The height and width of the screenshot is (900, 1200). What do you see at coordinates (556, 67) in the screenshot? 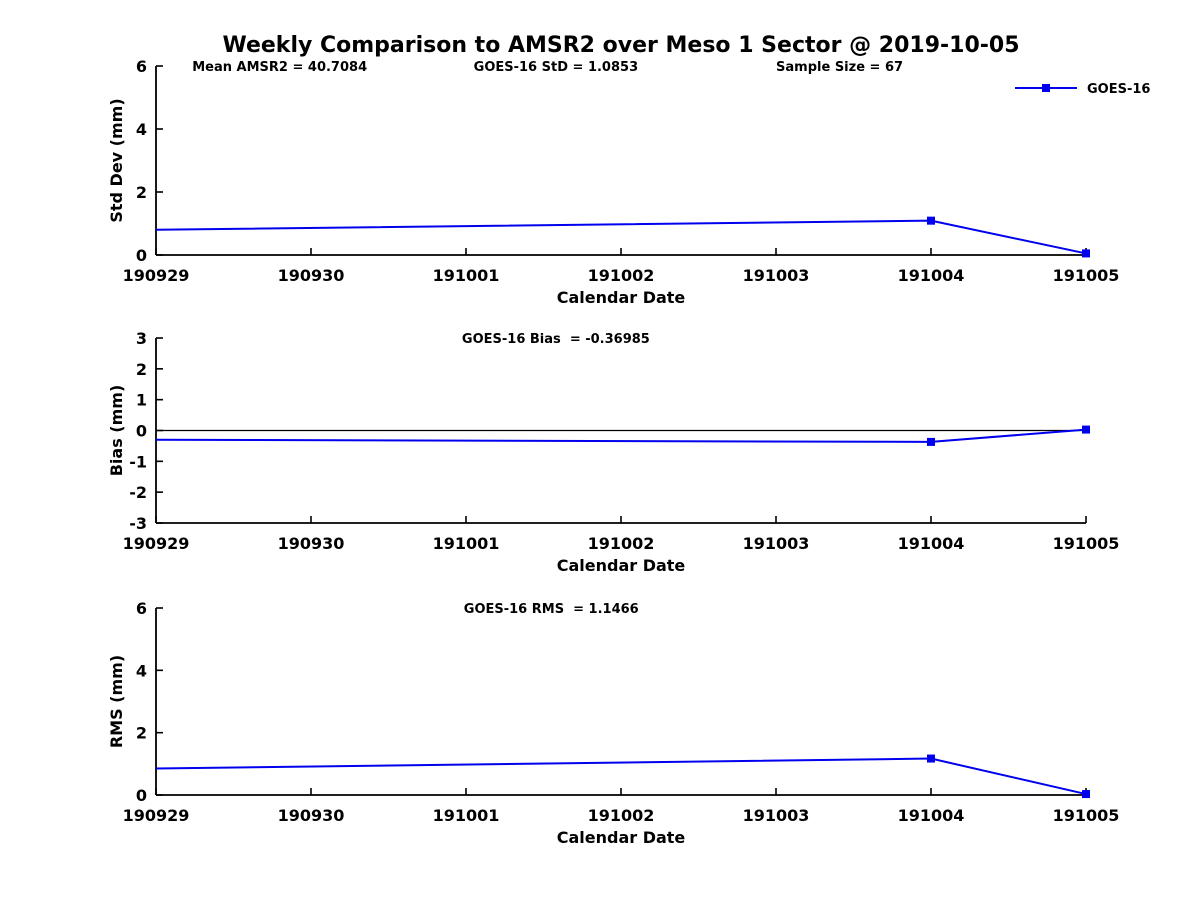
I see `stat-annotation: GOES-16 StD = 1.0853` at bounding box center [556, 67].